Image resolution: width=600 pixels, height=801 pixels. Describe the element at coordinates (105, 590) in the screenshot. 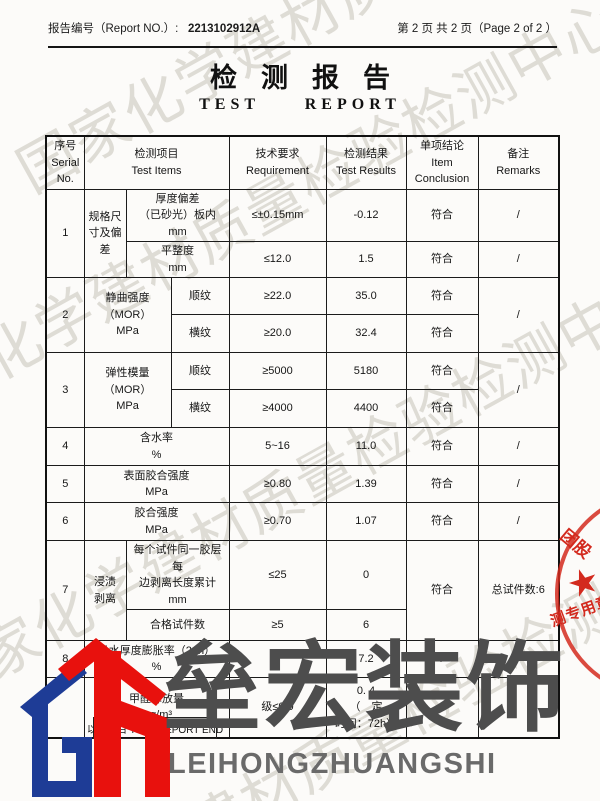

I see `cell-group: 浸渍 剥离` at that location.